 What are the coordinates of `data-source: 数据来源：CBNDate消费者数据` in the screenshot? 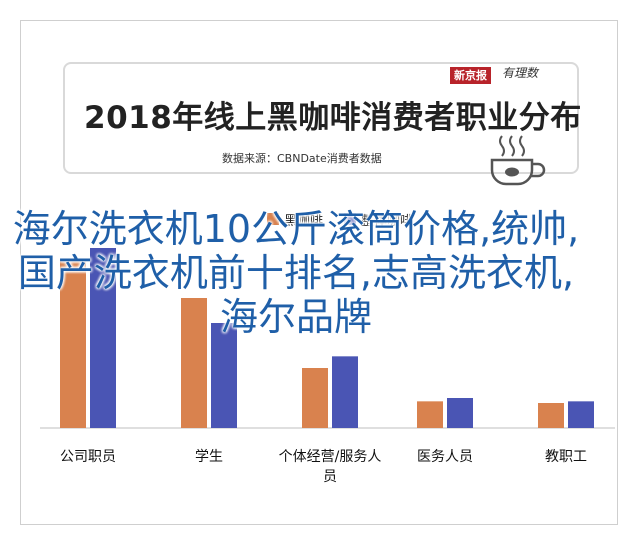 It's located at (302, 158).